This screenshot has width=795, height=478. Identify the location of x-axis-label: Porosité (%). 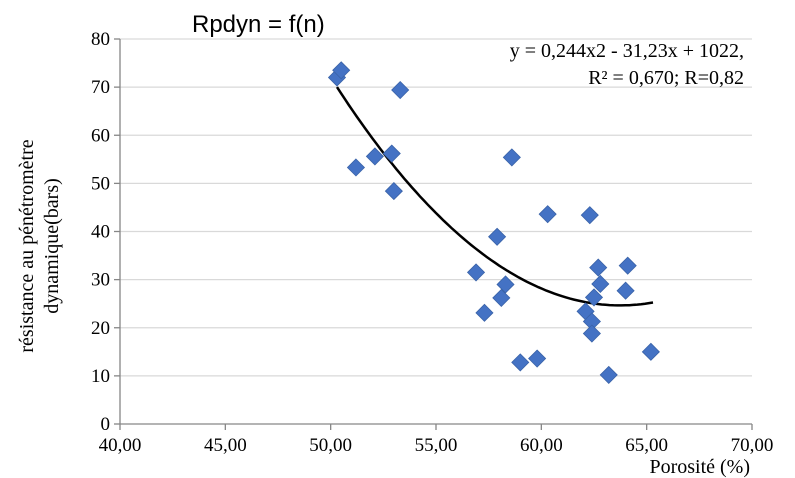
(699, 467).